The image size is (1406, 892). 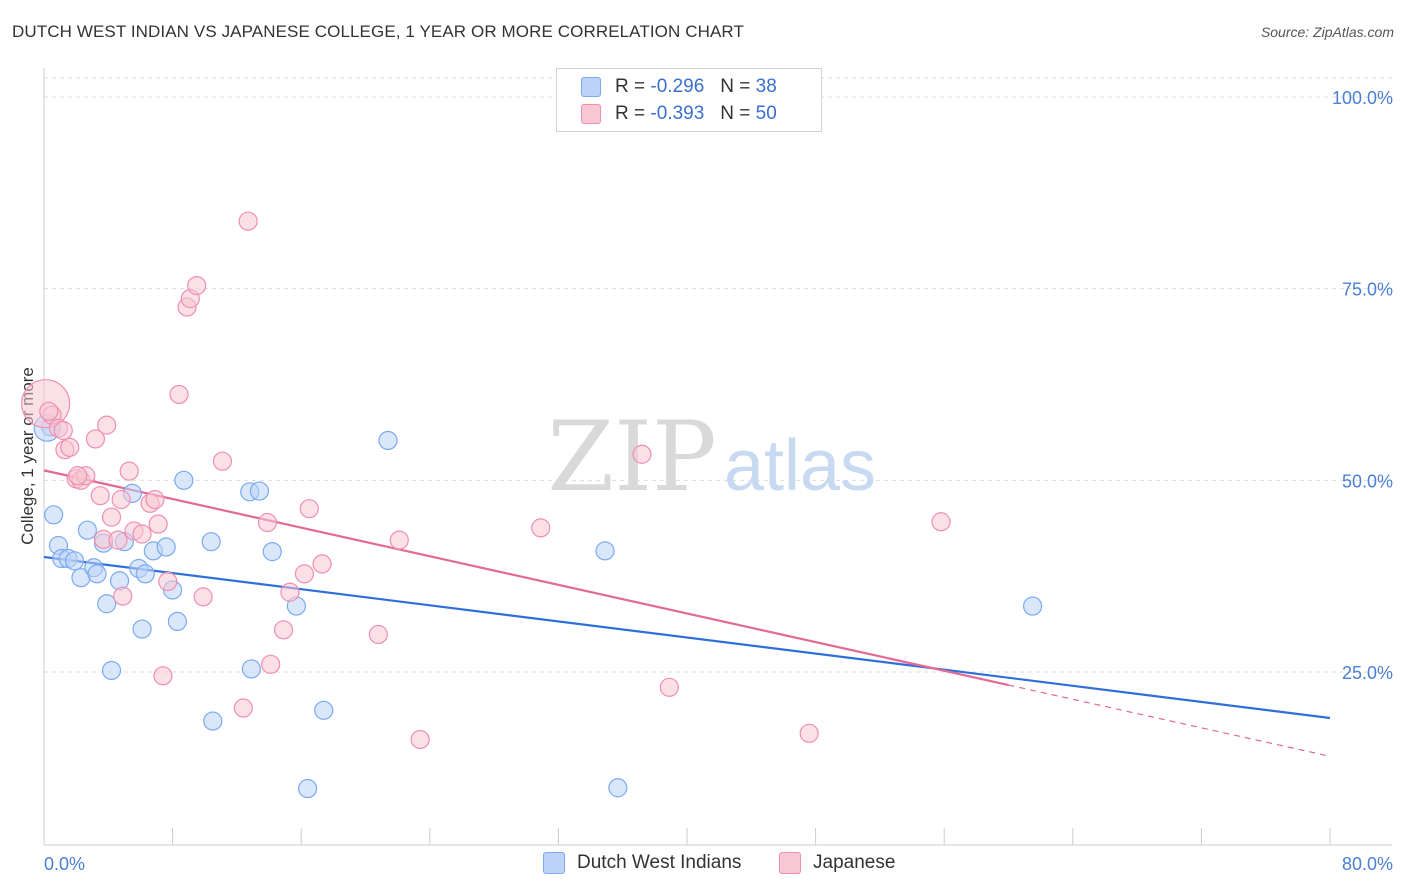 What do you see at coordinates (659, 862) in the screenshot?
I see `legend-label-dutch-west-indians: Dutch West Indians` at bounding box center [659, 862].